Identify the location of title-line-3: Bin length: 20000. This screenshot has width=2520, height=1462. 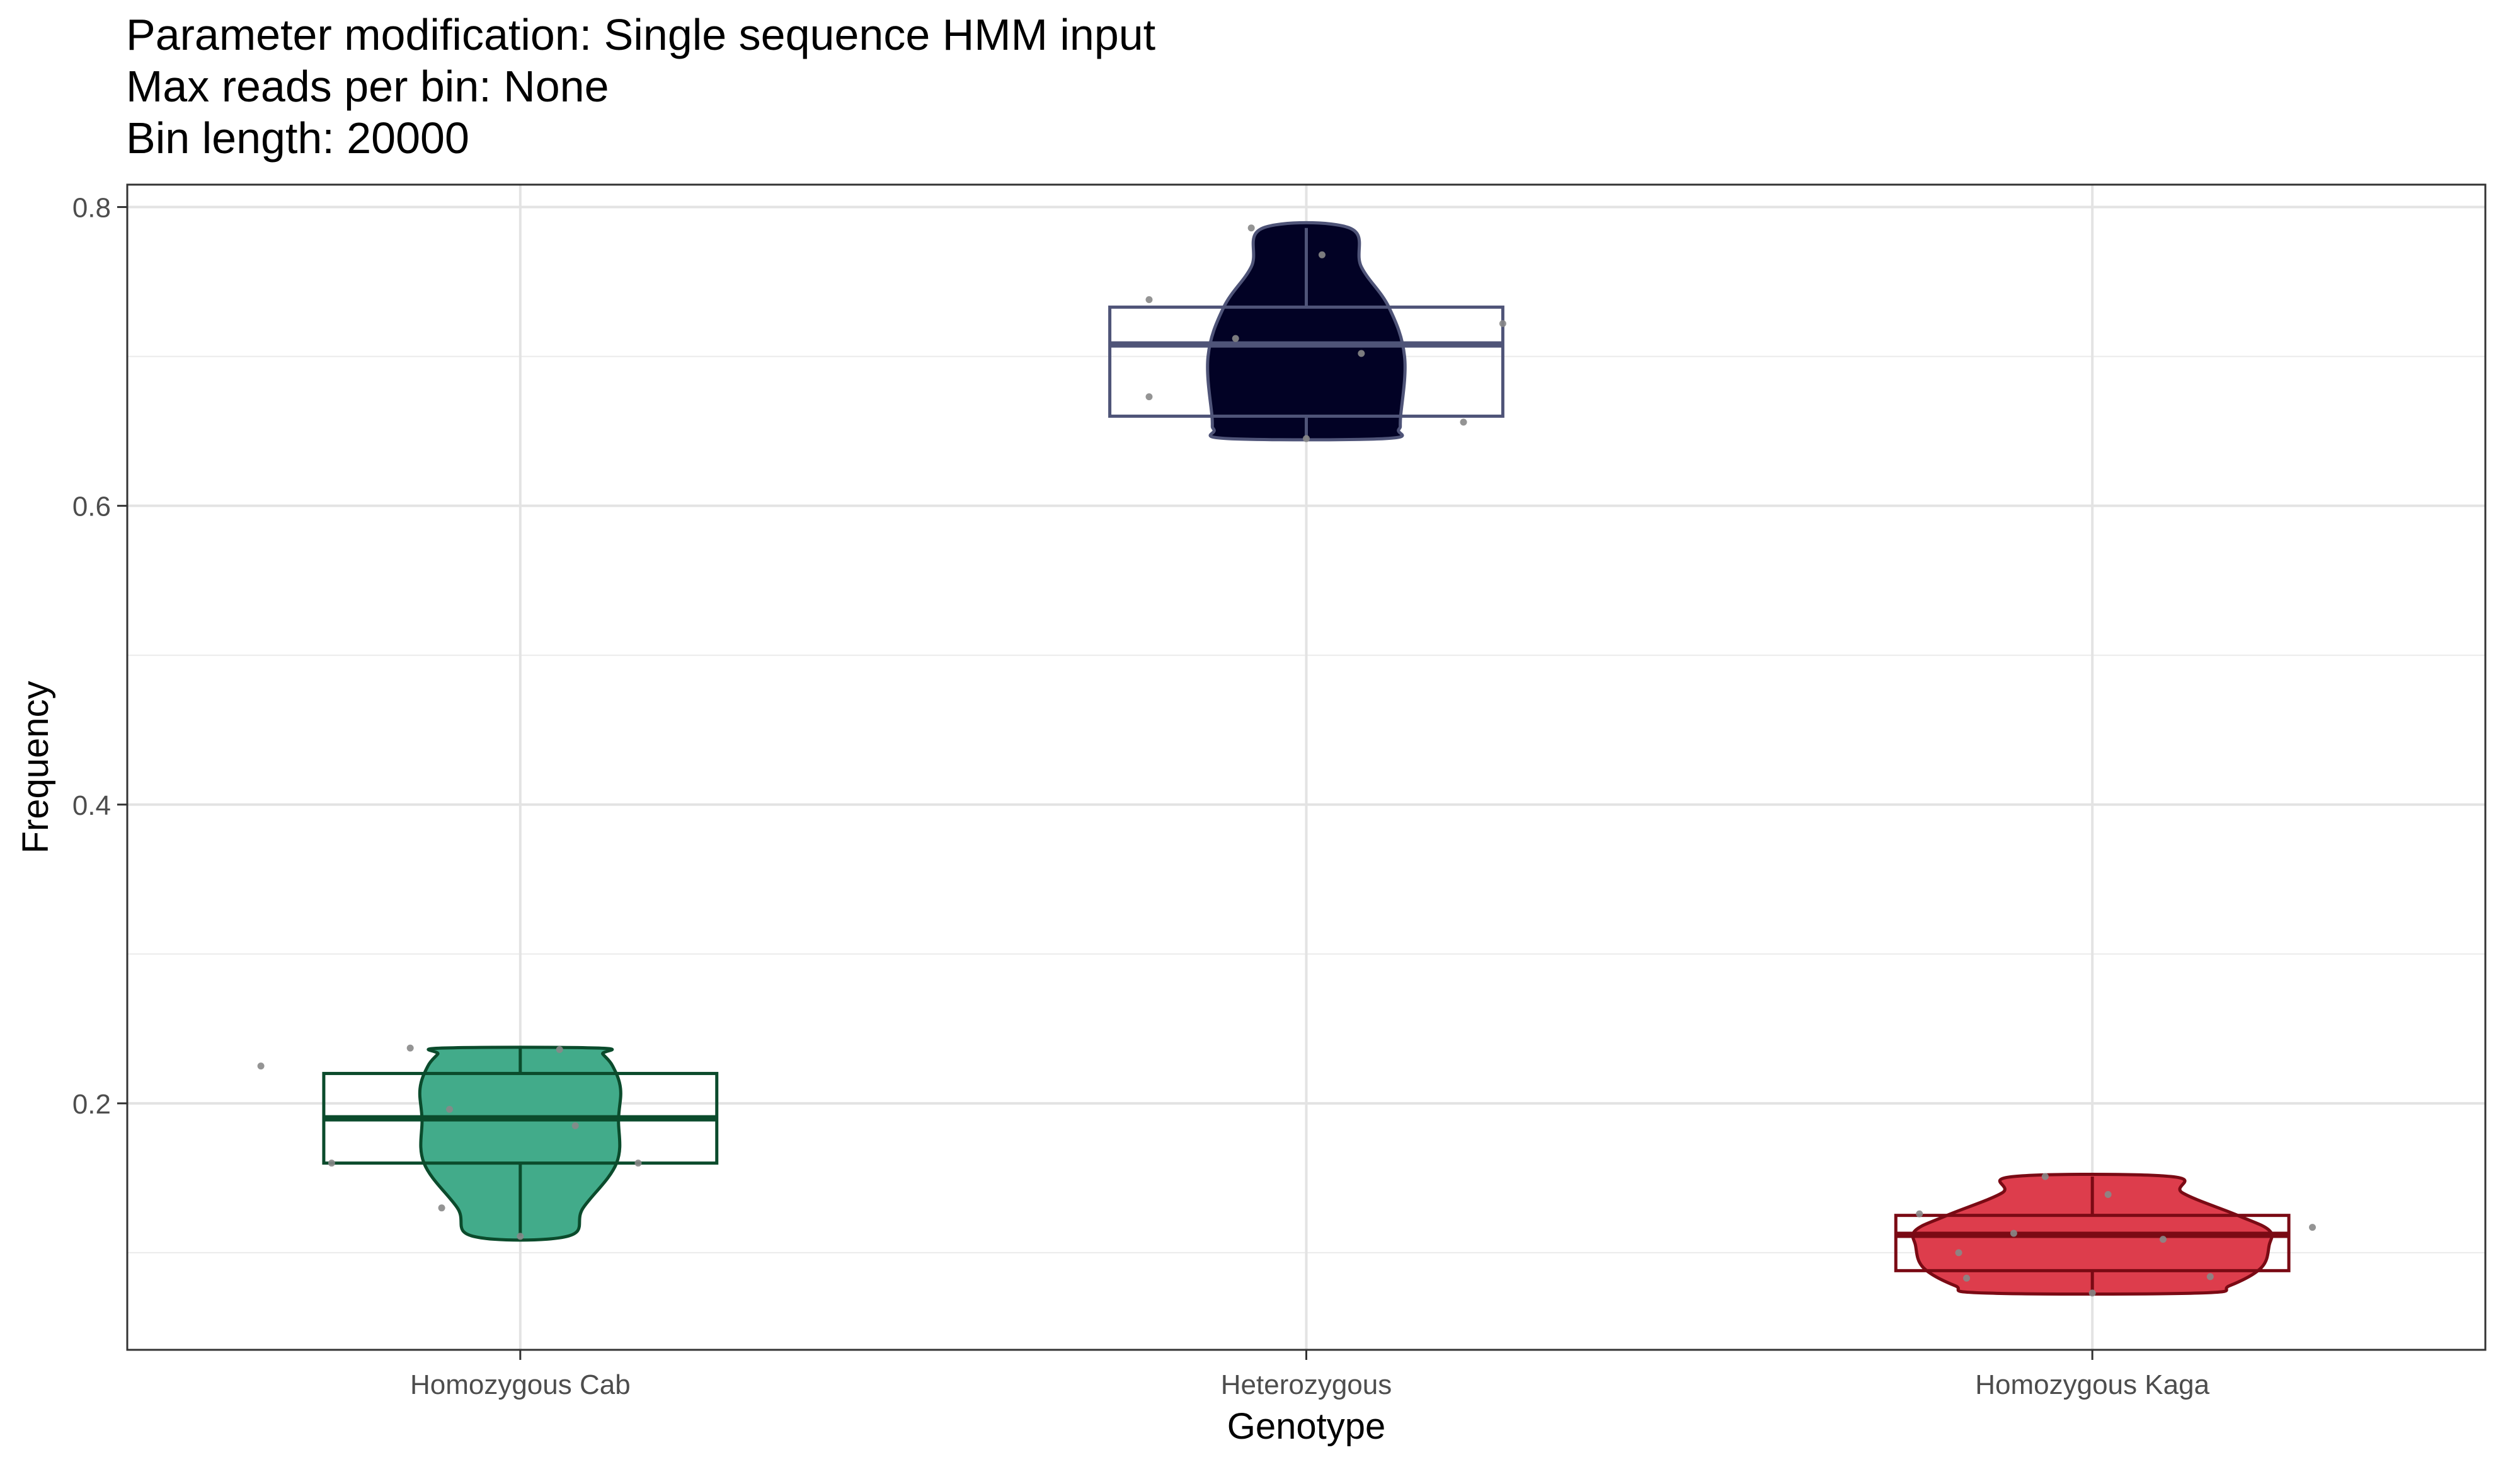
(297, 138).